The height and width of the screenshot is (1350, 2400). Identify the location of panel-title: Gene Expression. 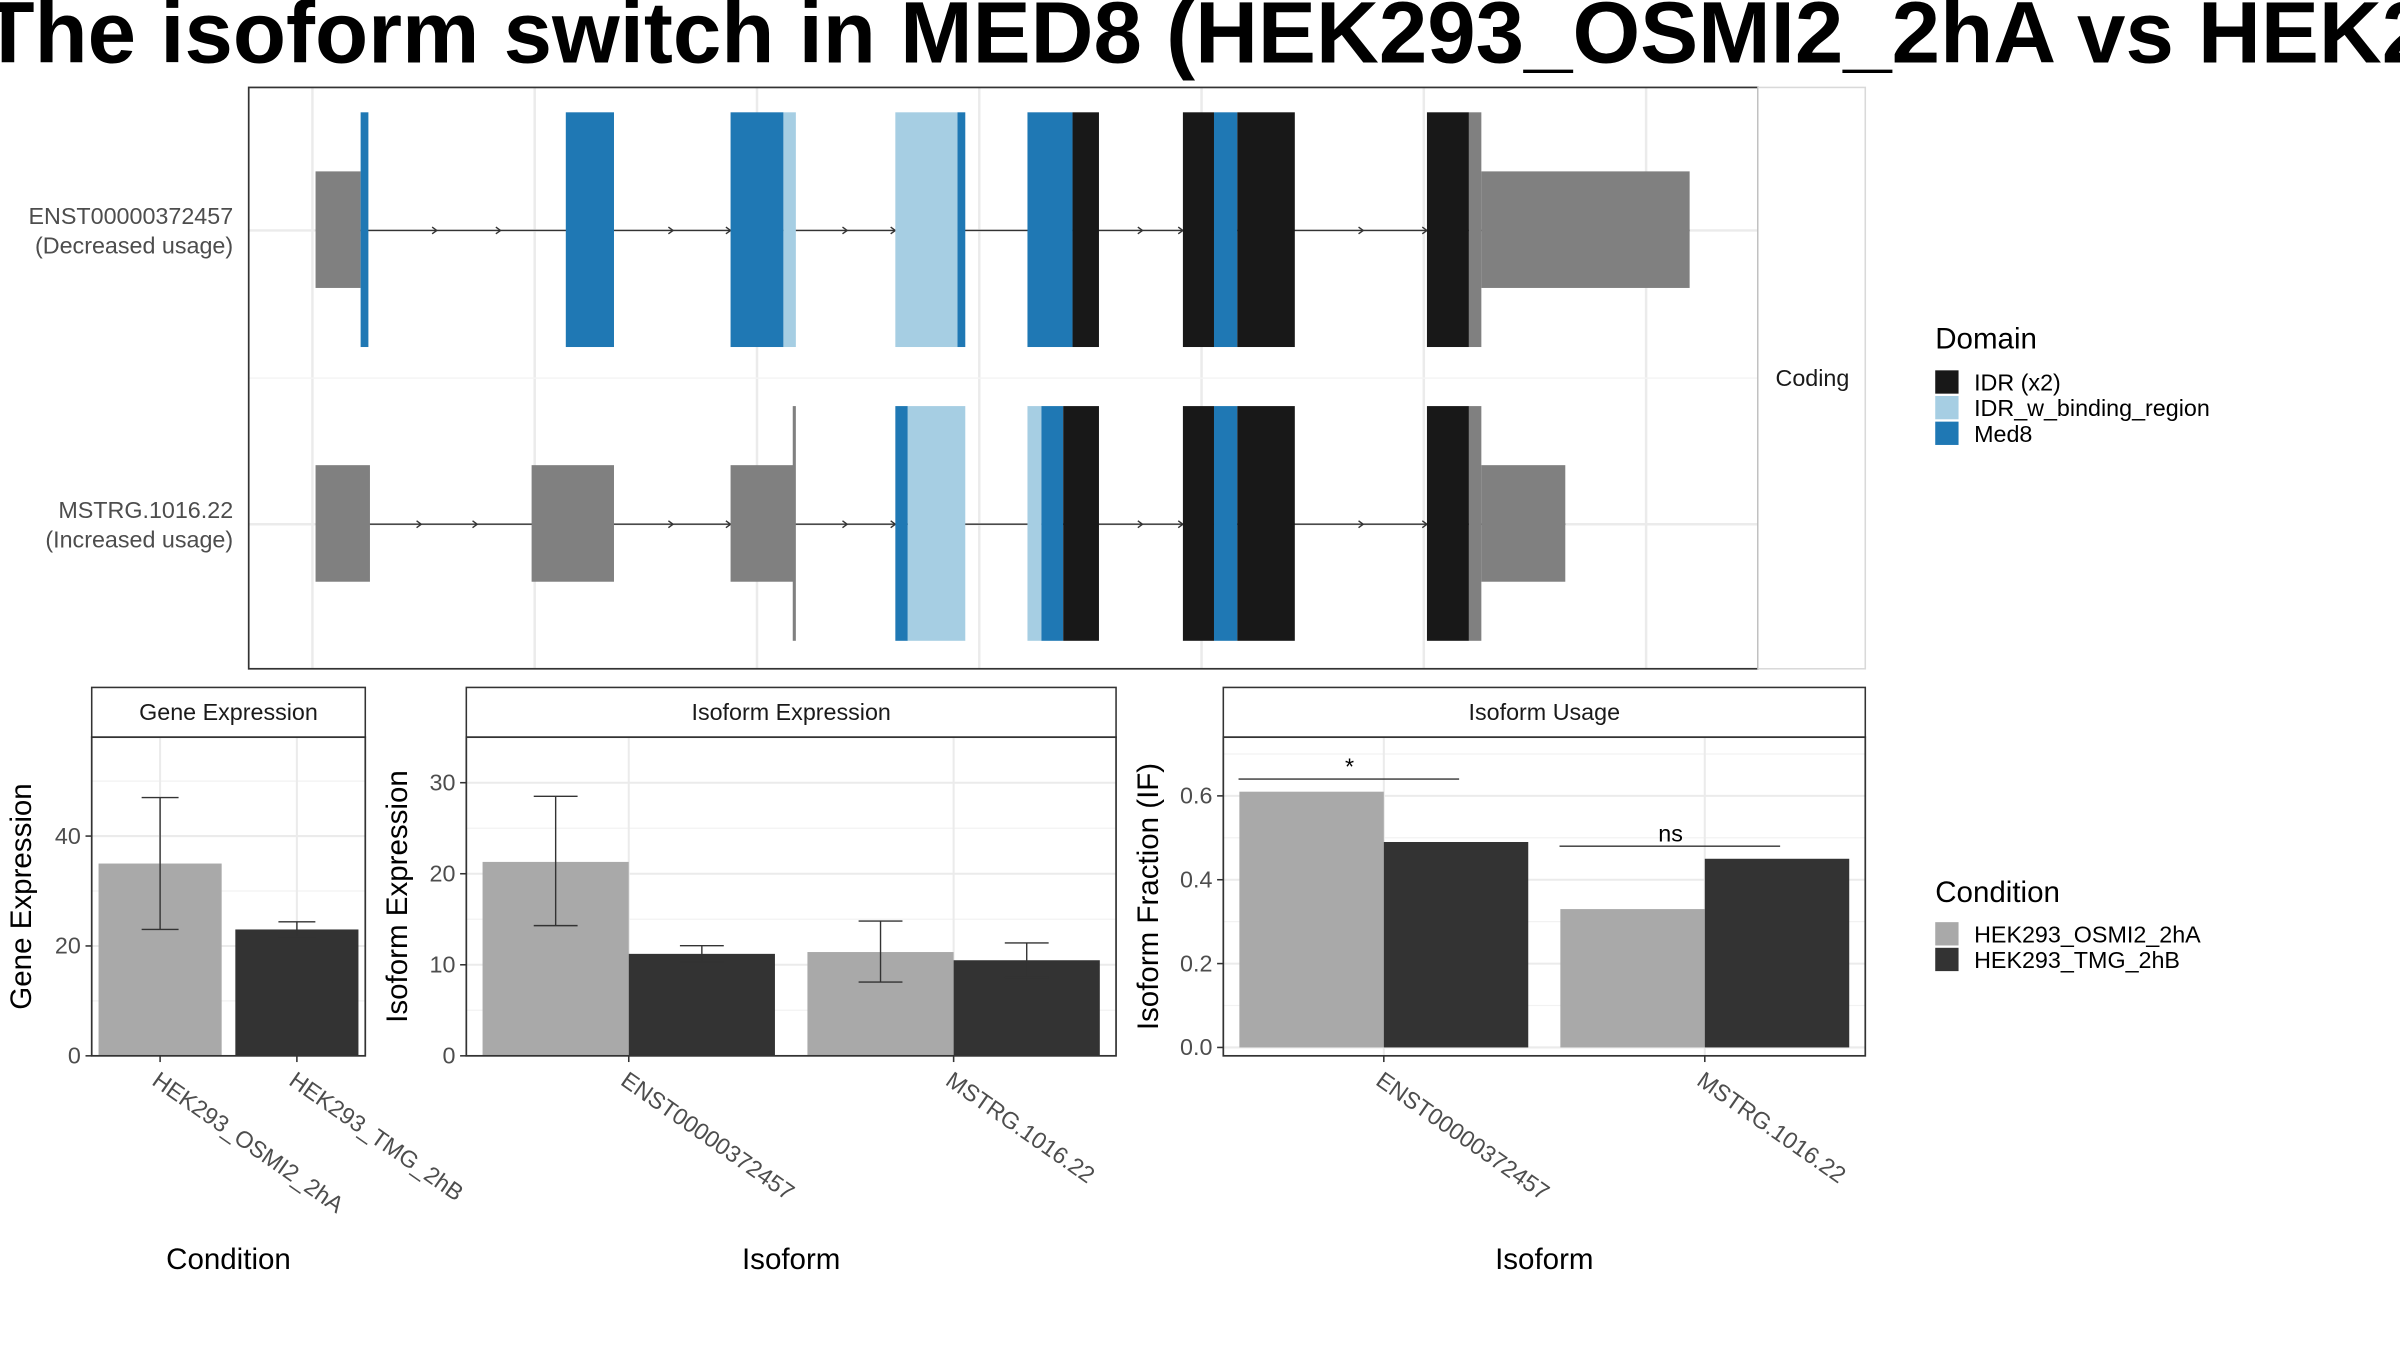
(228, 712).